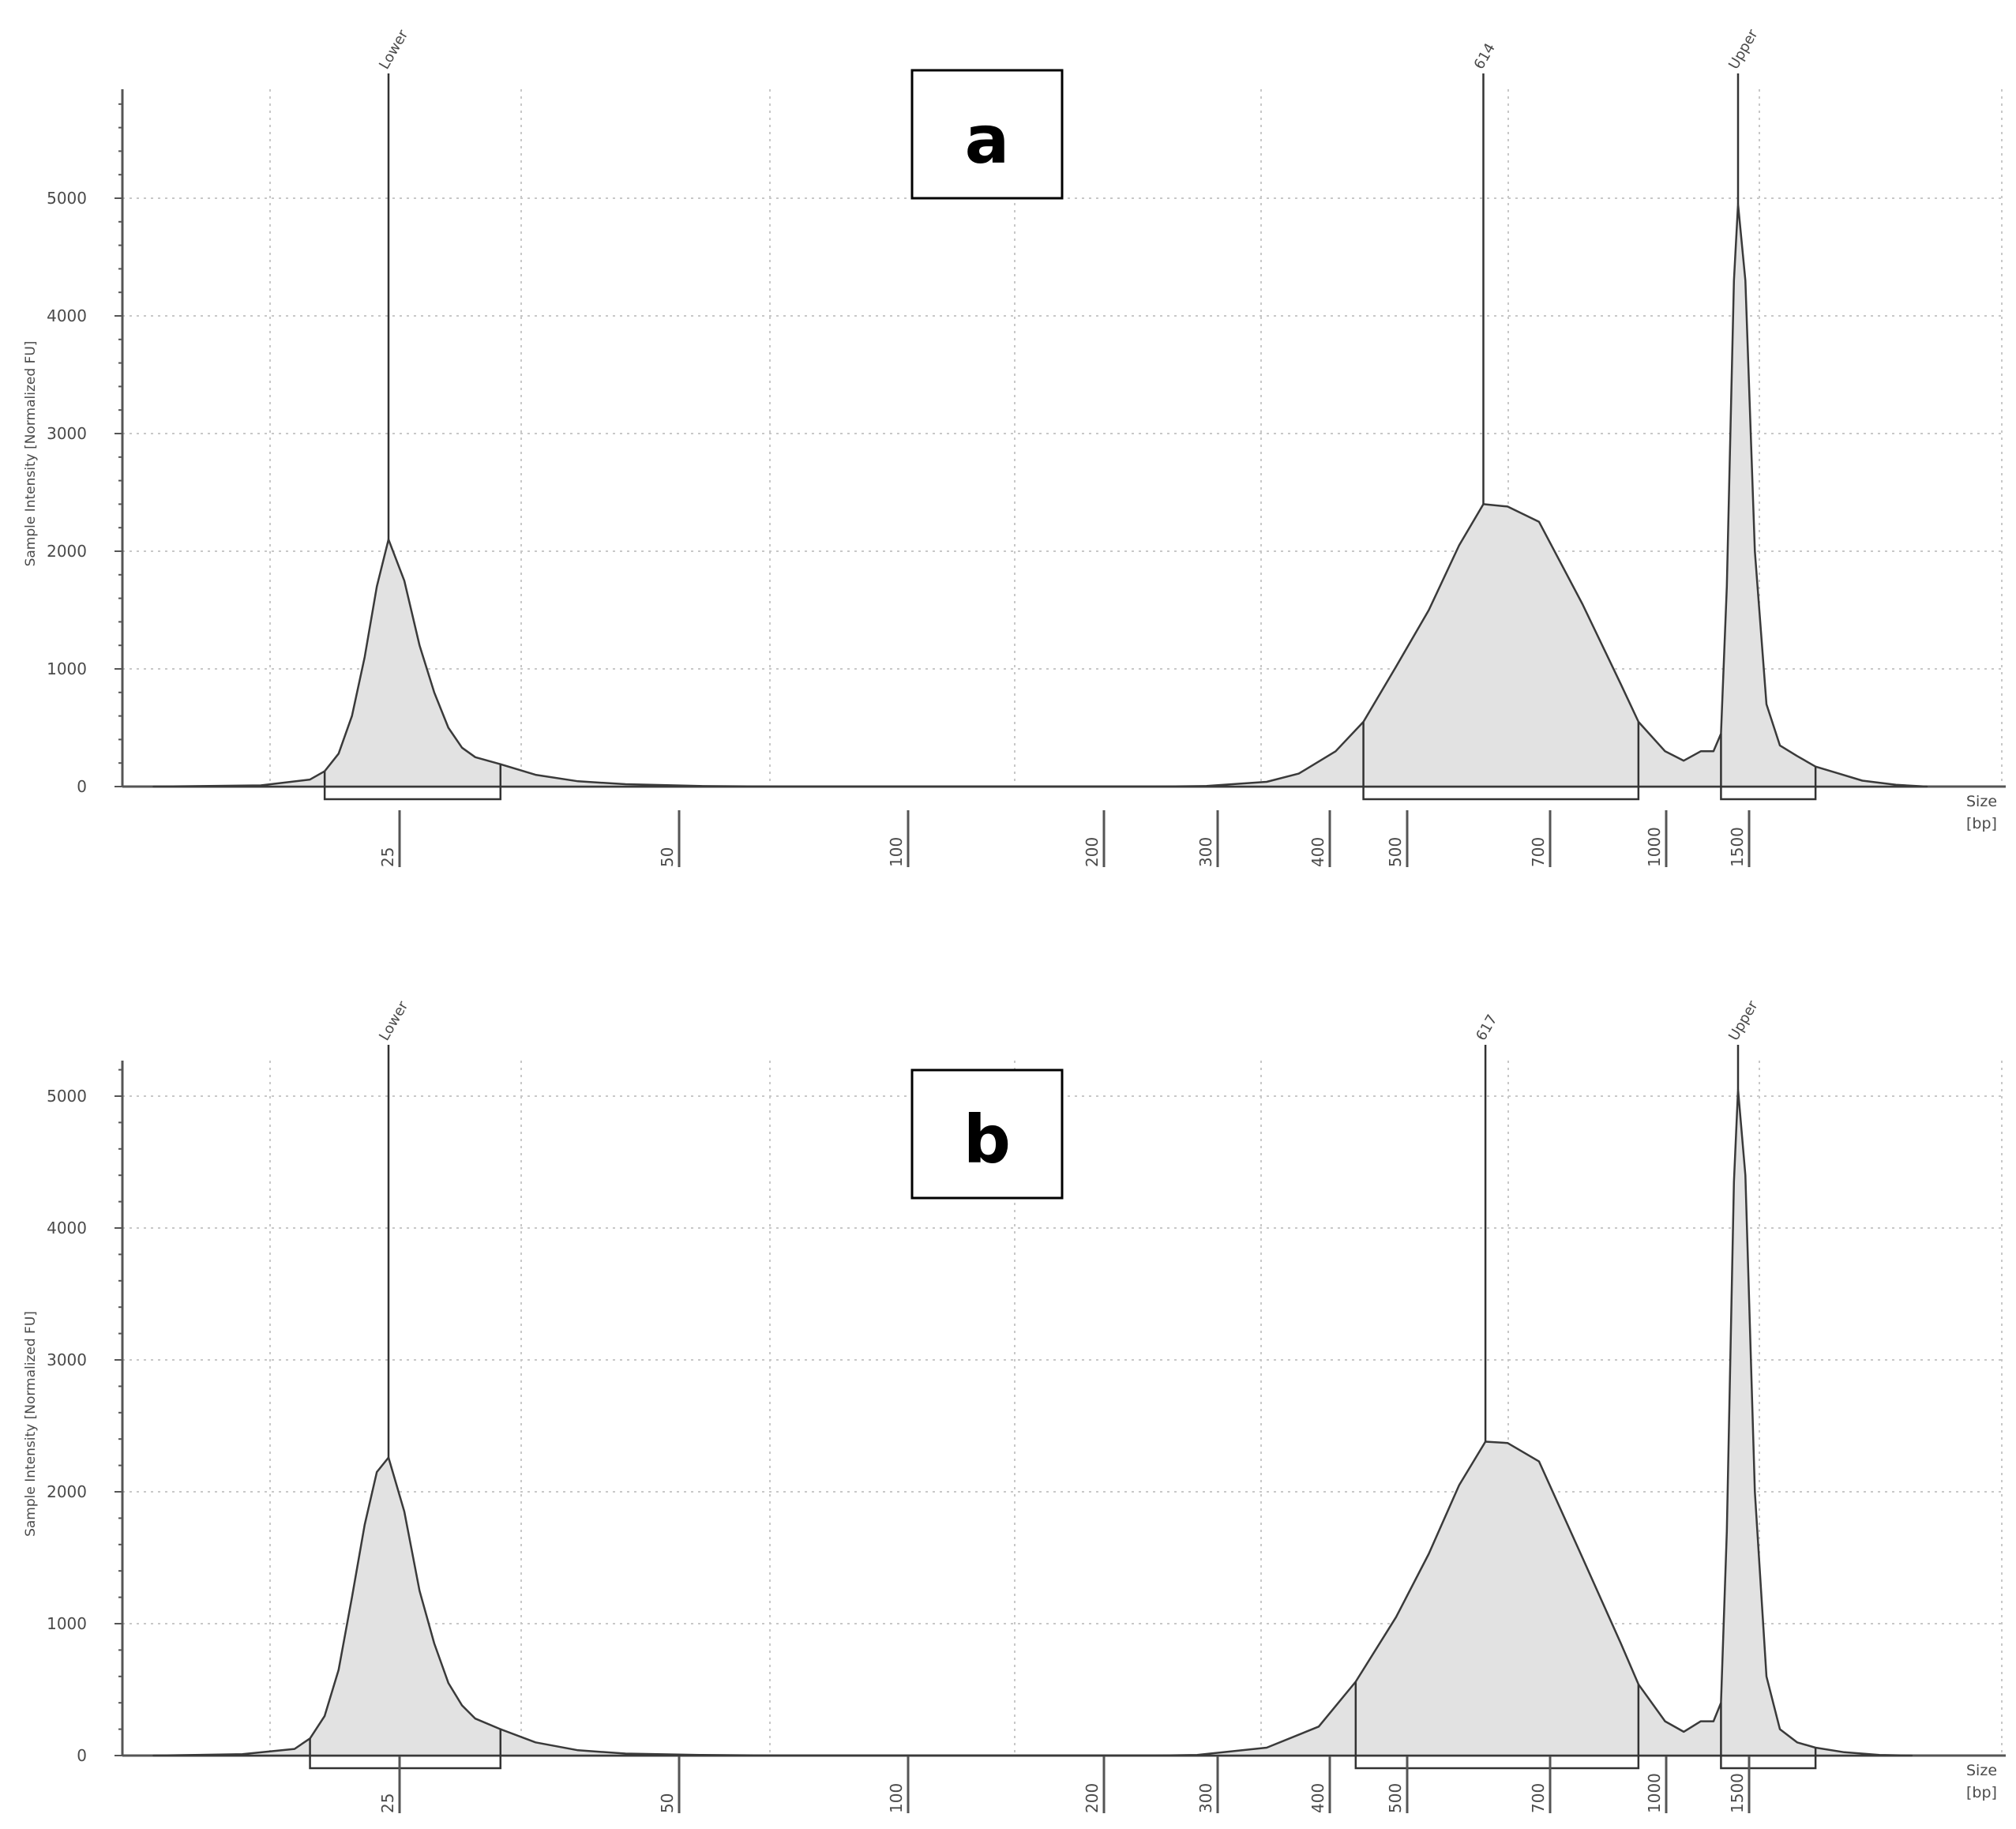 This screenshot has width=2016, height=1829. I want to click on panel-label: a, so click(988, 139).